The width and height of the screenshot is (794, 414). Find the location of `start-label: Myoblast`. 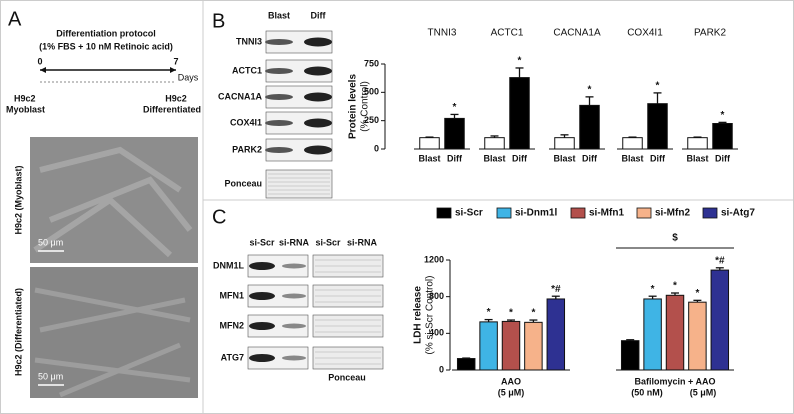

start-label: Myoblast is located at coordinates (25, 109).